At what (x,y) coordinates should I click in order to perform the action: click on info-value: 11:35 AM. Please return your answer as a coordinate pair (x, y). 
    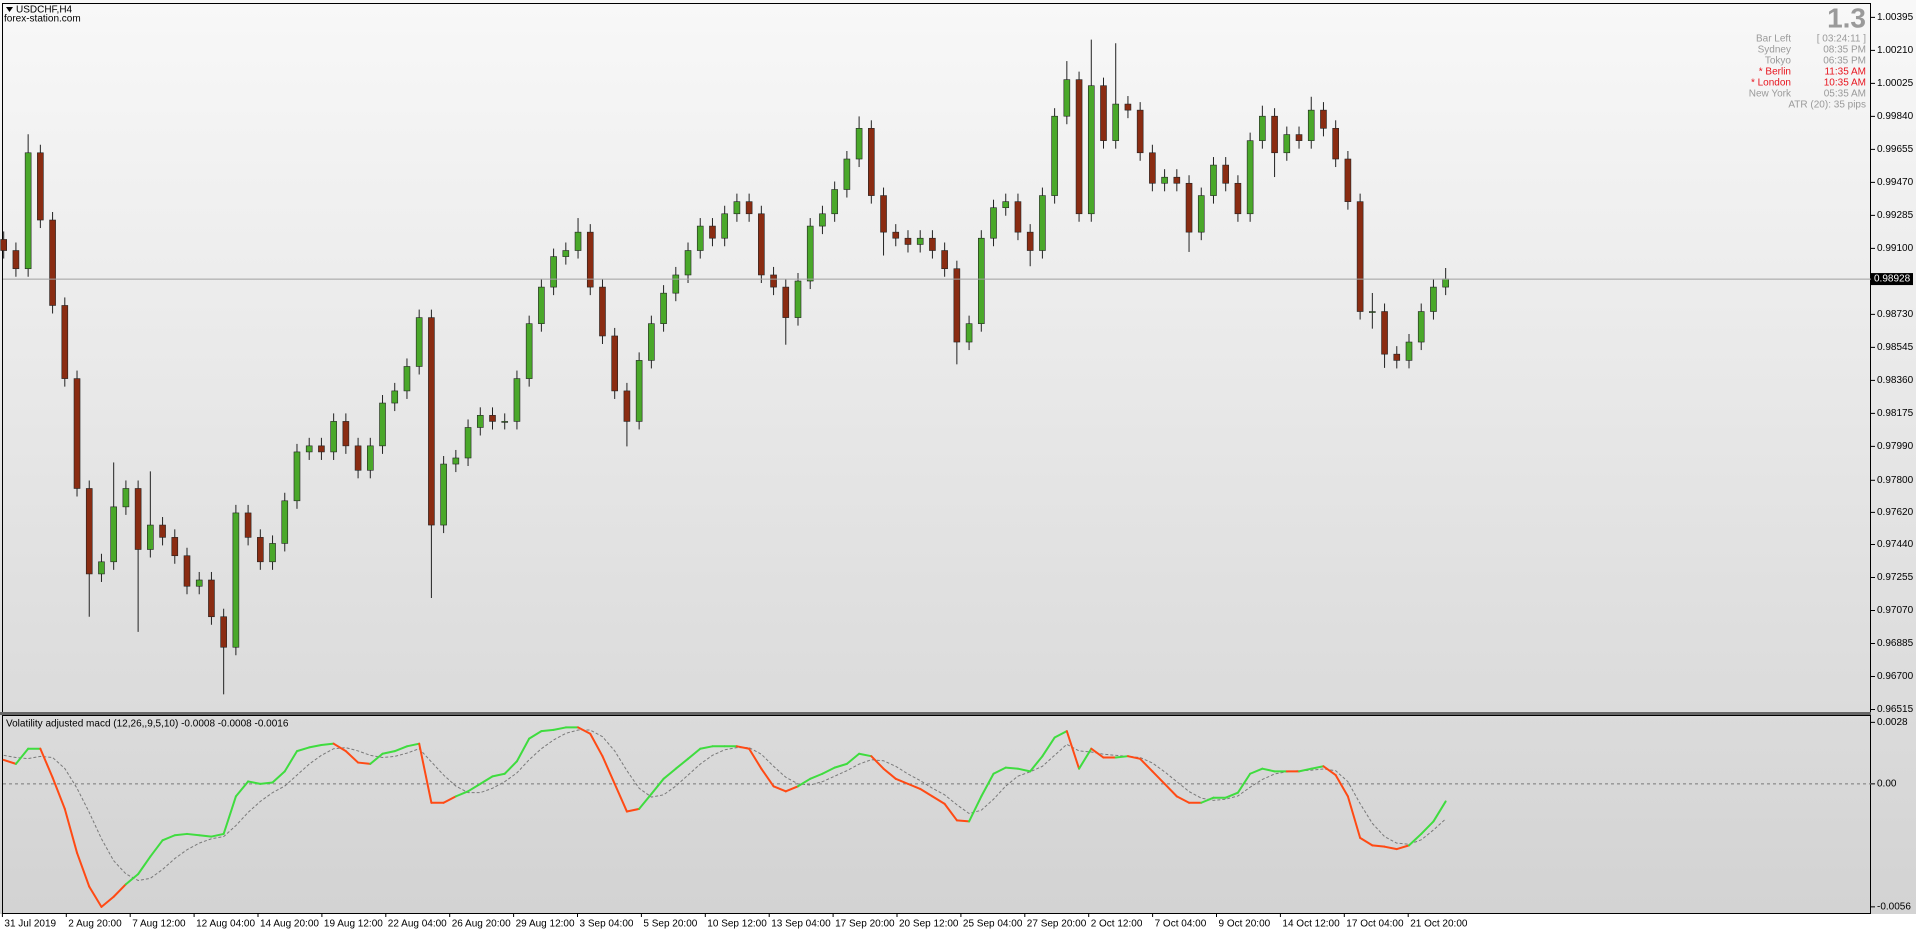
    Looking at the image, I should click on (1845, 72).